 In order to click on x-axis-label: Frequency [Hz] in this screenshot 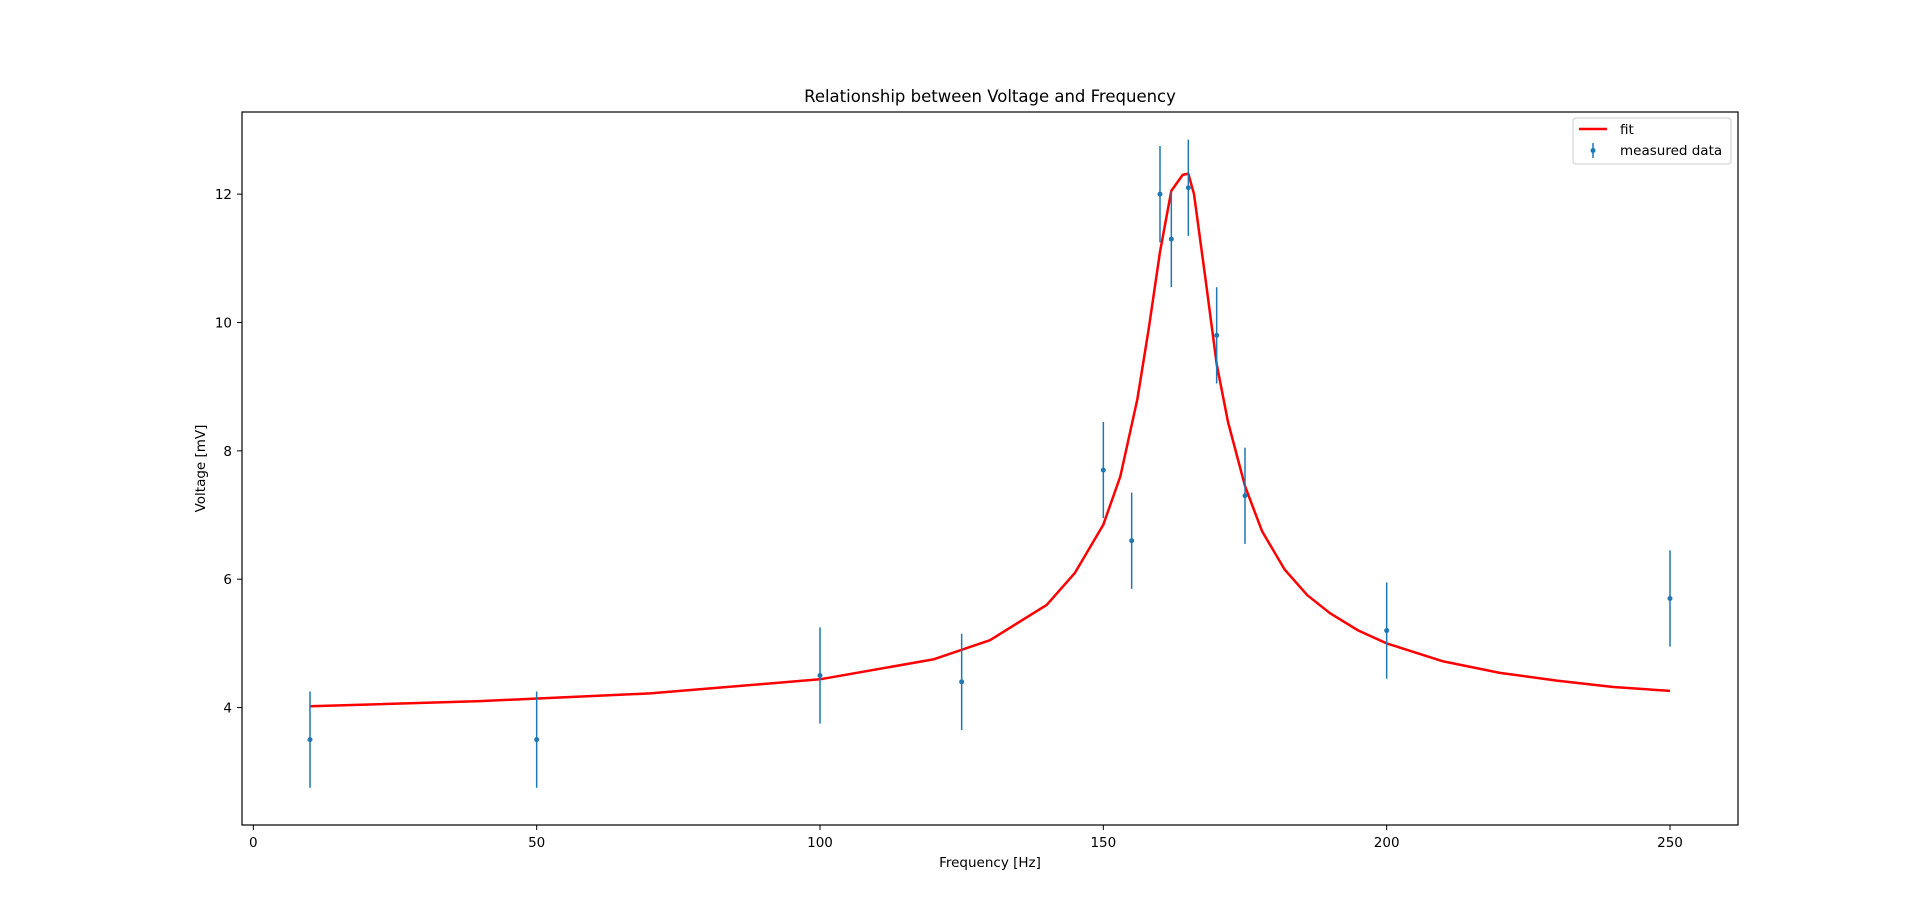, I will do `click(990, 863)`.